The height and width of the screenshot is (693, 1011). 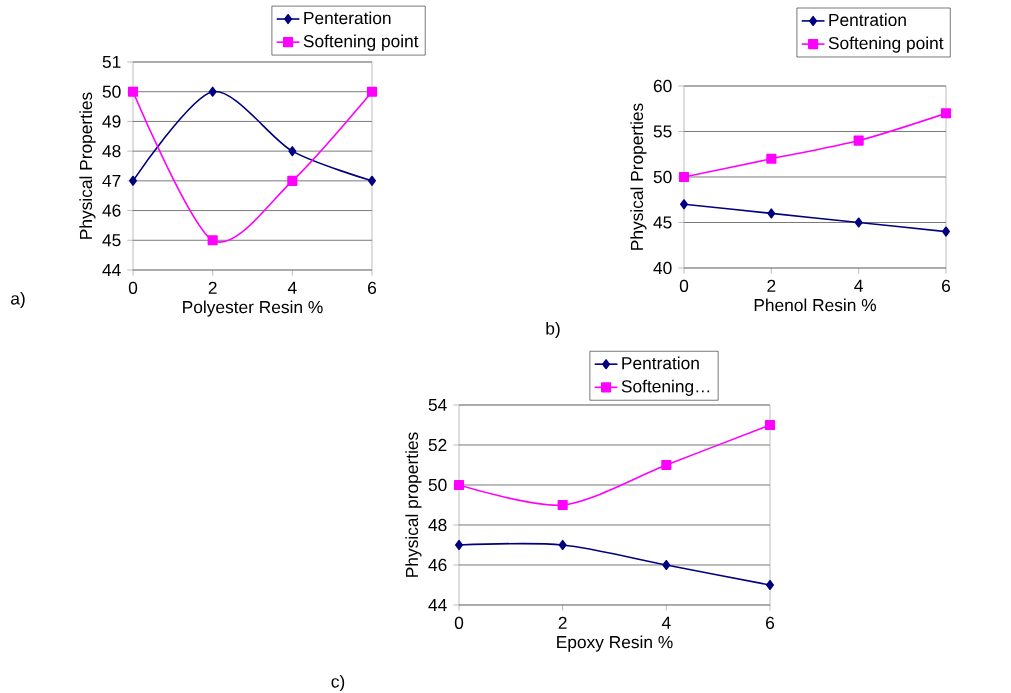 What do you see at coordinates (111, 180) in the screenshot?
I see `y-tick-label: 47` at bounding box center [111, 180].